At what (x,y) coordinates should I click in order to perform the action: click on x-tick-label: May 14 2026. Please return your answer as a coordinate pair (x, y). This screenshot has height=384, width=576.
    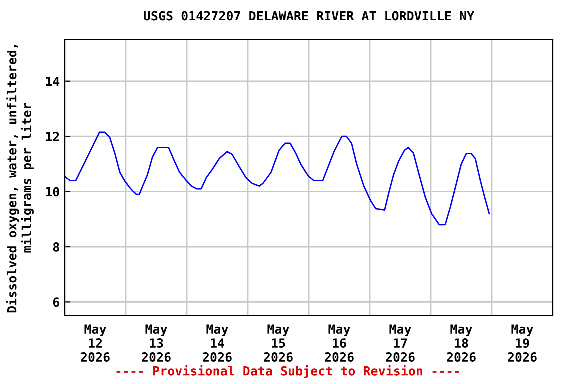
    Looking at the image, I should click on (217, 343).